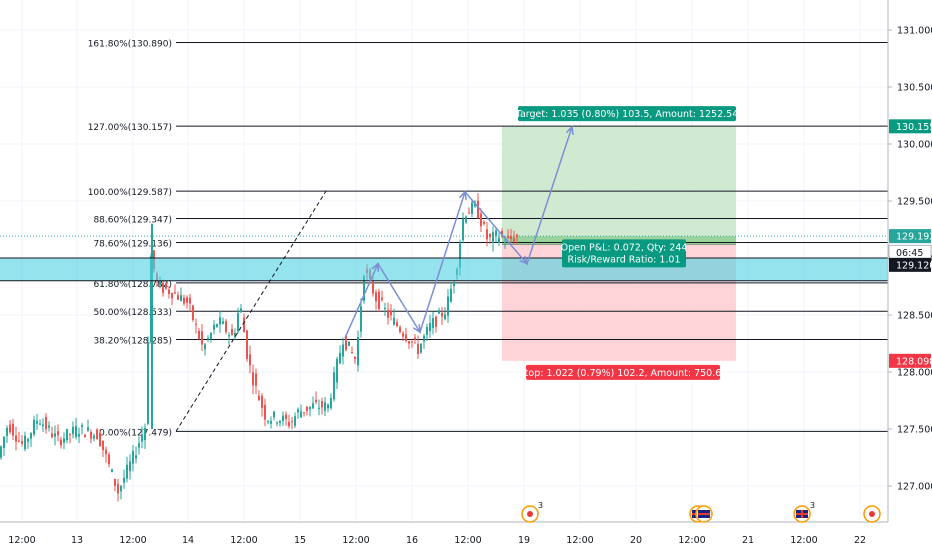 Image resolution: width=932 pixels, height=554 pixels. What do you see at coordinates (619, 185) in the screenshot?
I see `target-zone` at bounding box center [619, 185].